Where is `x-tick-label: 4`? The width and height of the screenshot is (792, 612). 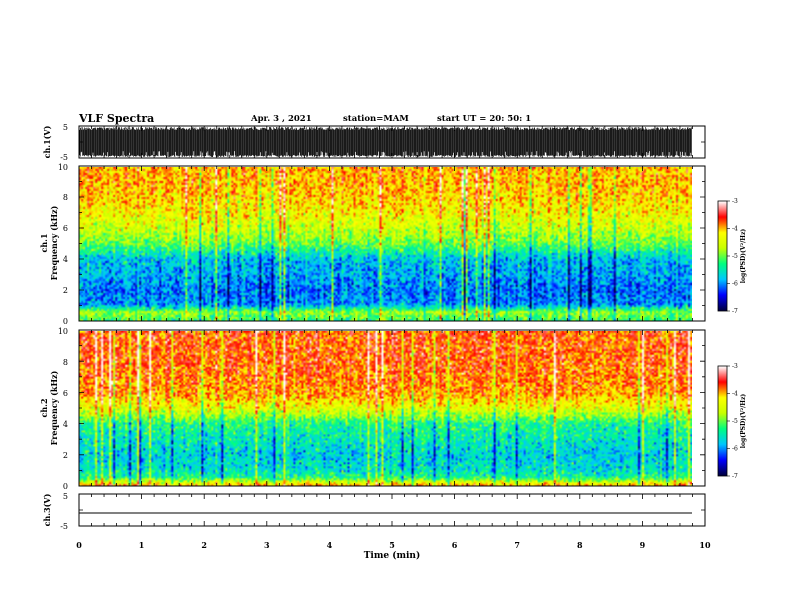
x-tick-label: 4 is located at coordinates (330, 545).